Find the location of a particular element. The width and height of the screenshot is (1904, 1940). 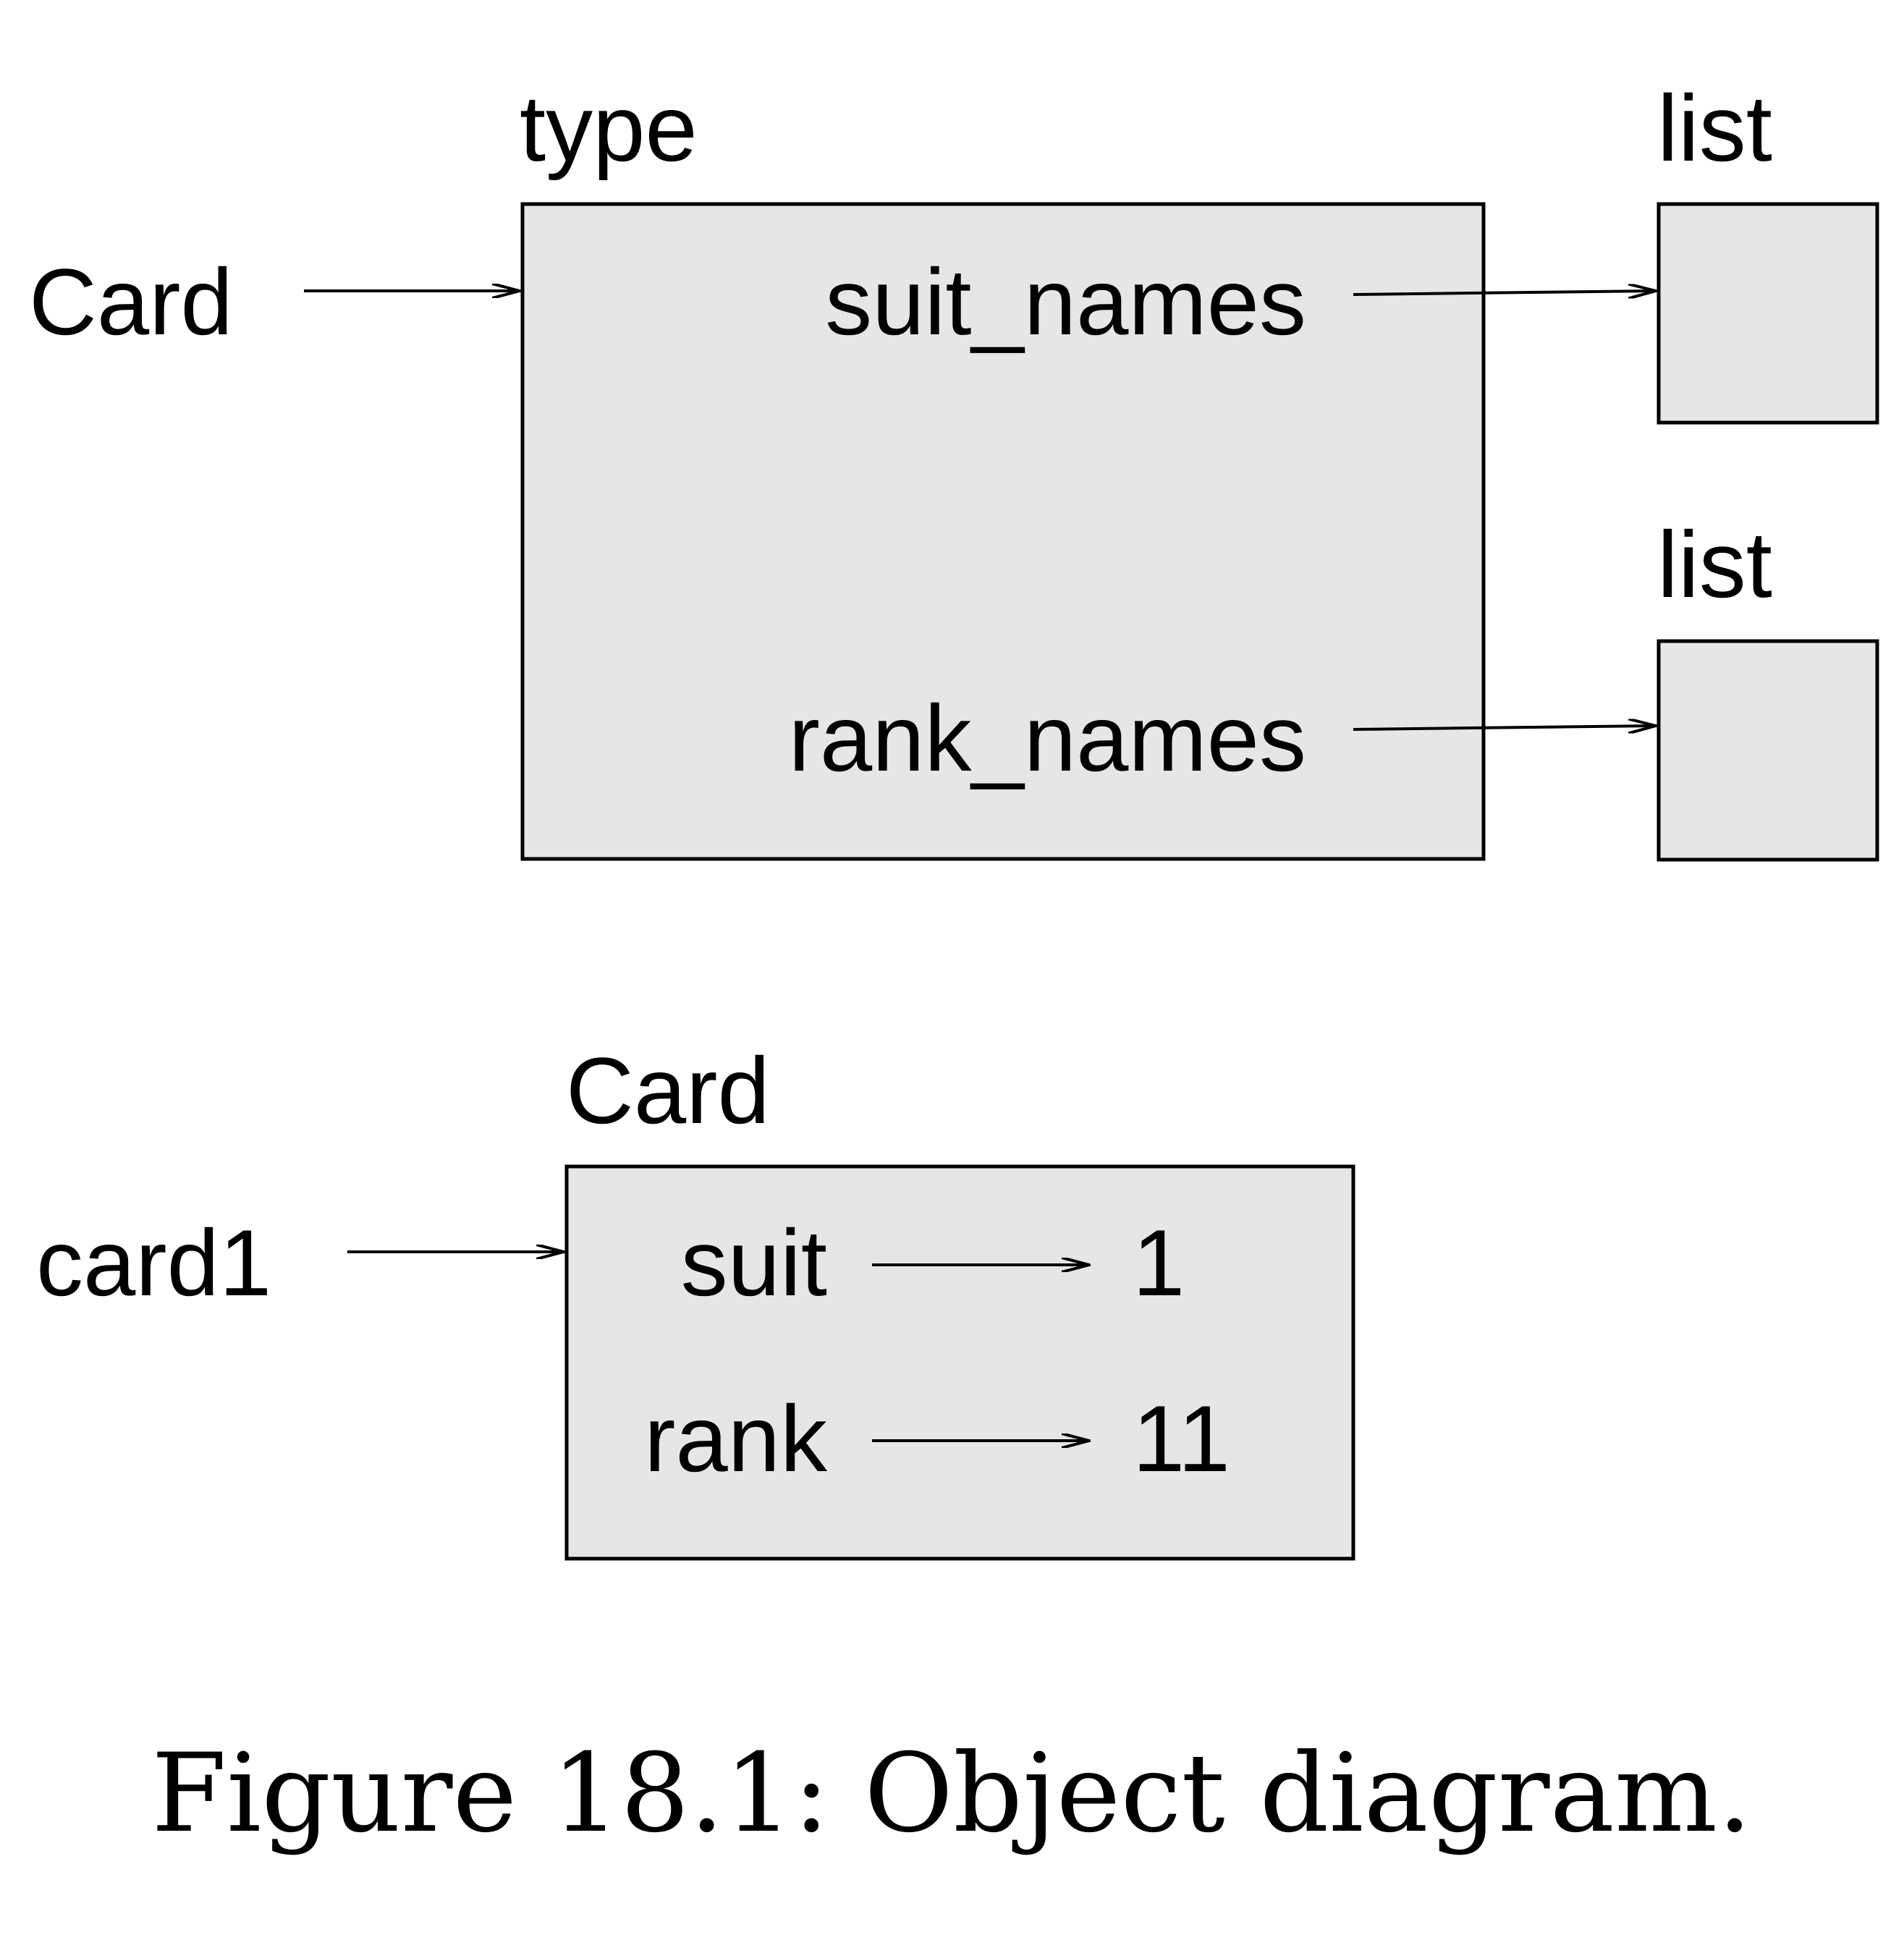

instance-variable-name: card1 is located at coordinates (153, 1263).